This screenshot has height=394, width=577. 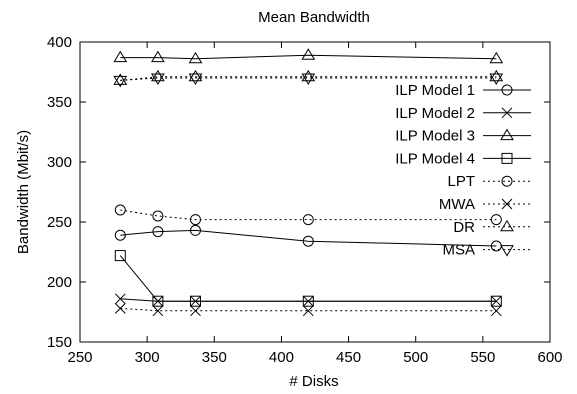 I want to click on x-tick-label: 550, so click(x=482, y=357).